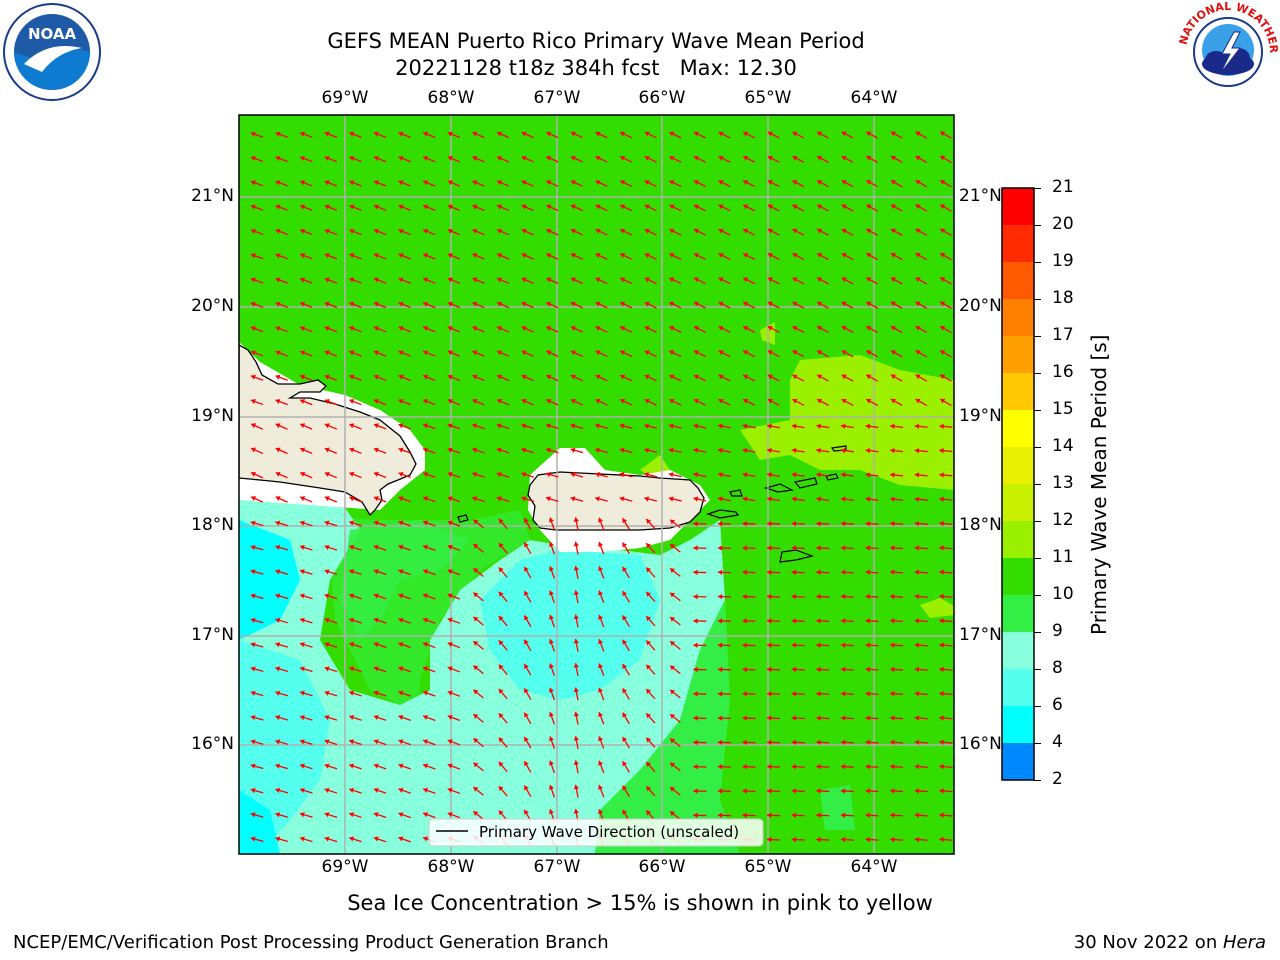 The image size is (1280, 960). What do you see at coordinates (596, 832) in the screenshot?
I see `map-legend: Primary Wave Direction (unscaled)` at bounding box center [596, 832].